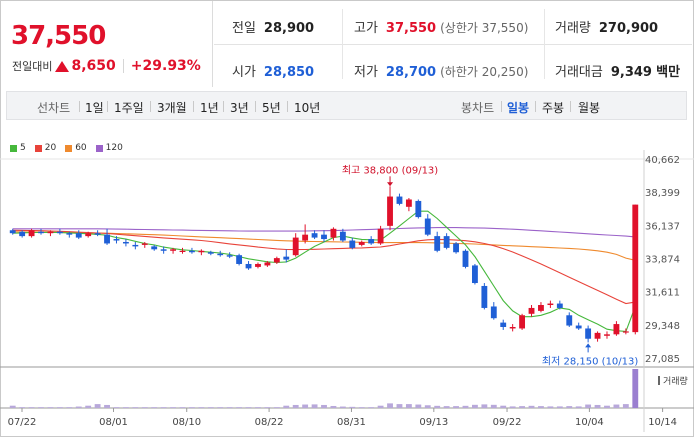 Image resolution: width=694 pixels, height=437 pixels. Describe the element at coordinates (18, 148) in the screenshot. I see `legend-ma5: 5` at that location.